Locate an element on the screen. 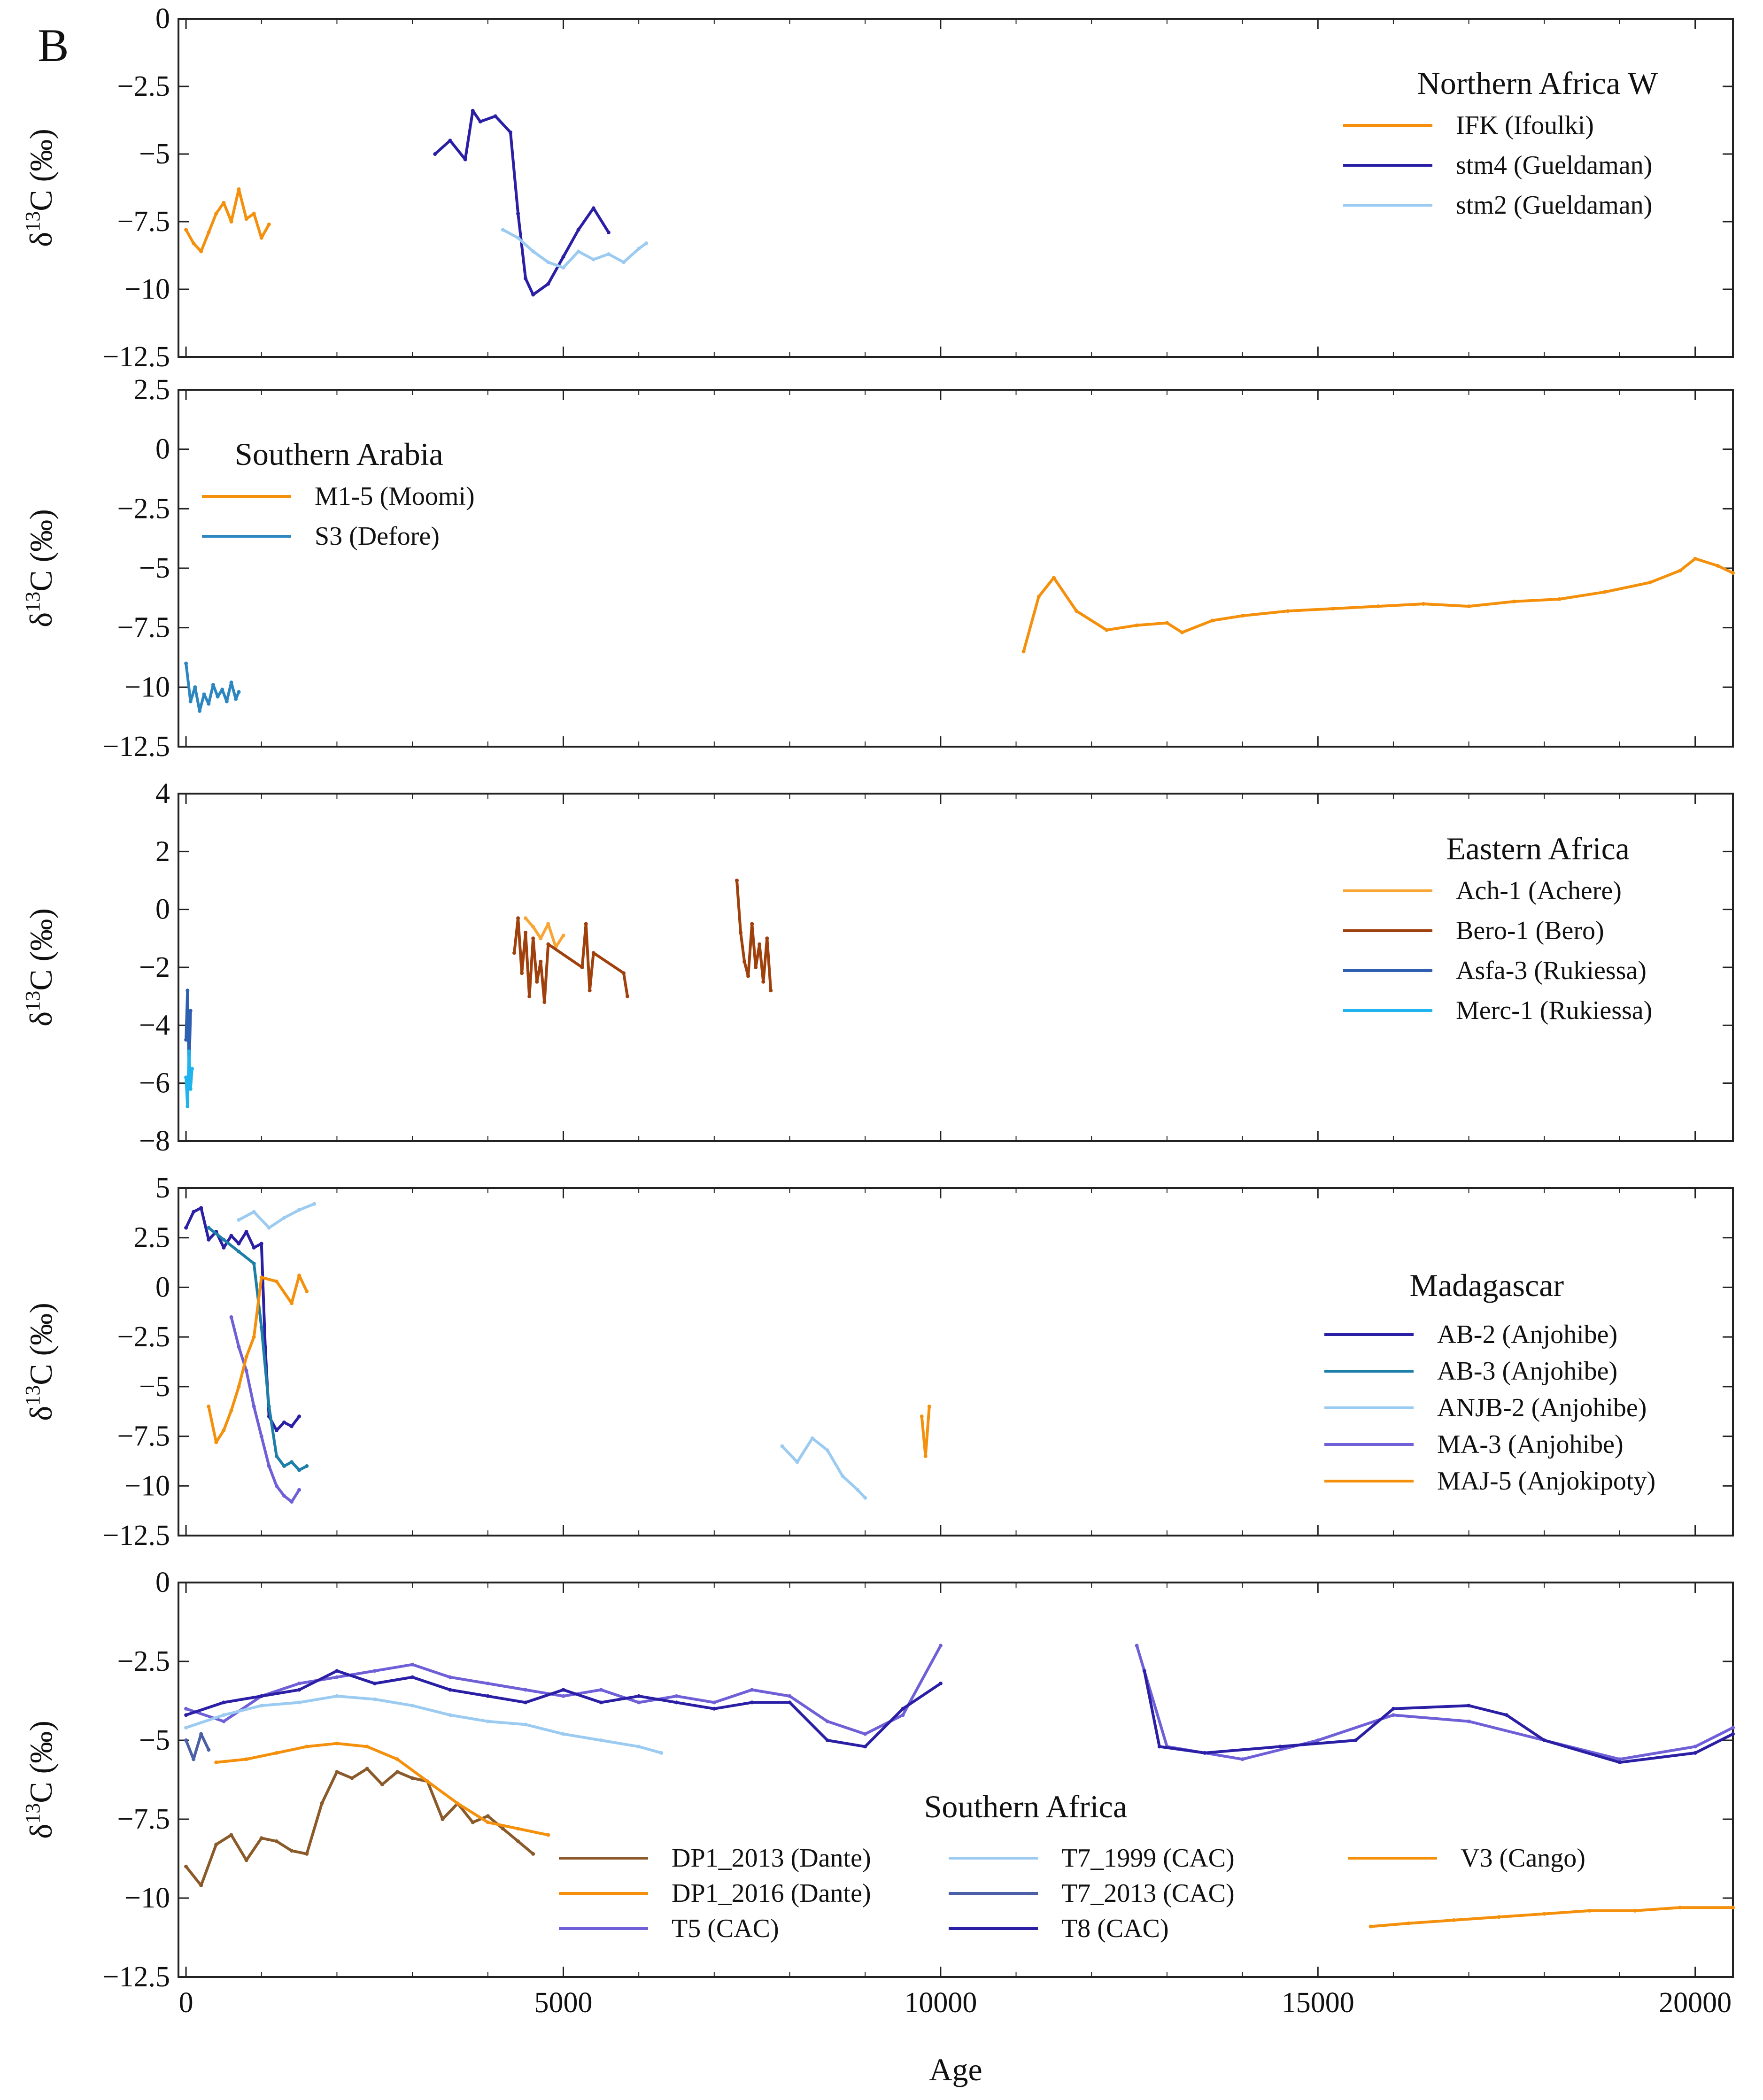  legend-label: AB-2 (Anjohibe) is located at coordinates (1527, 1334).